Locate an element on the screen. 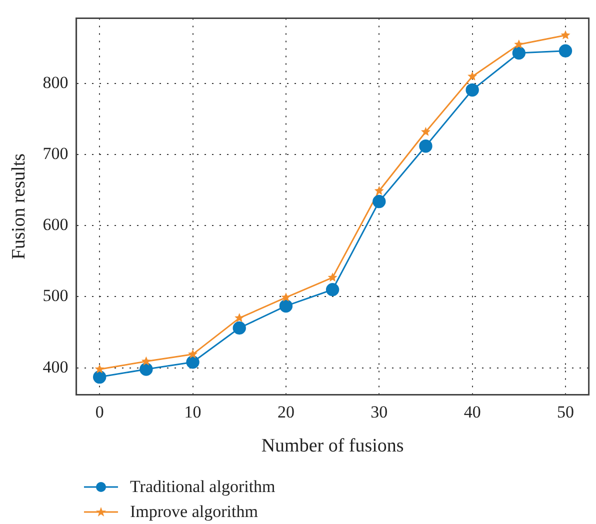  legend-label: Improve algorithm is located at coordinates (194, 512).